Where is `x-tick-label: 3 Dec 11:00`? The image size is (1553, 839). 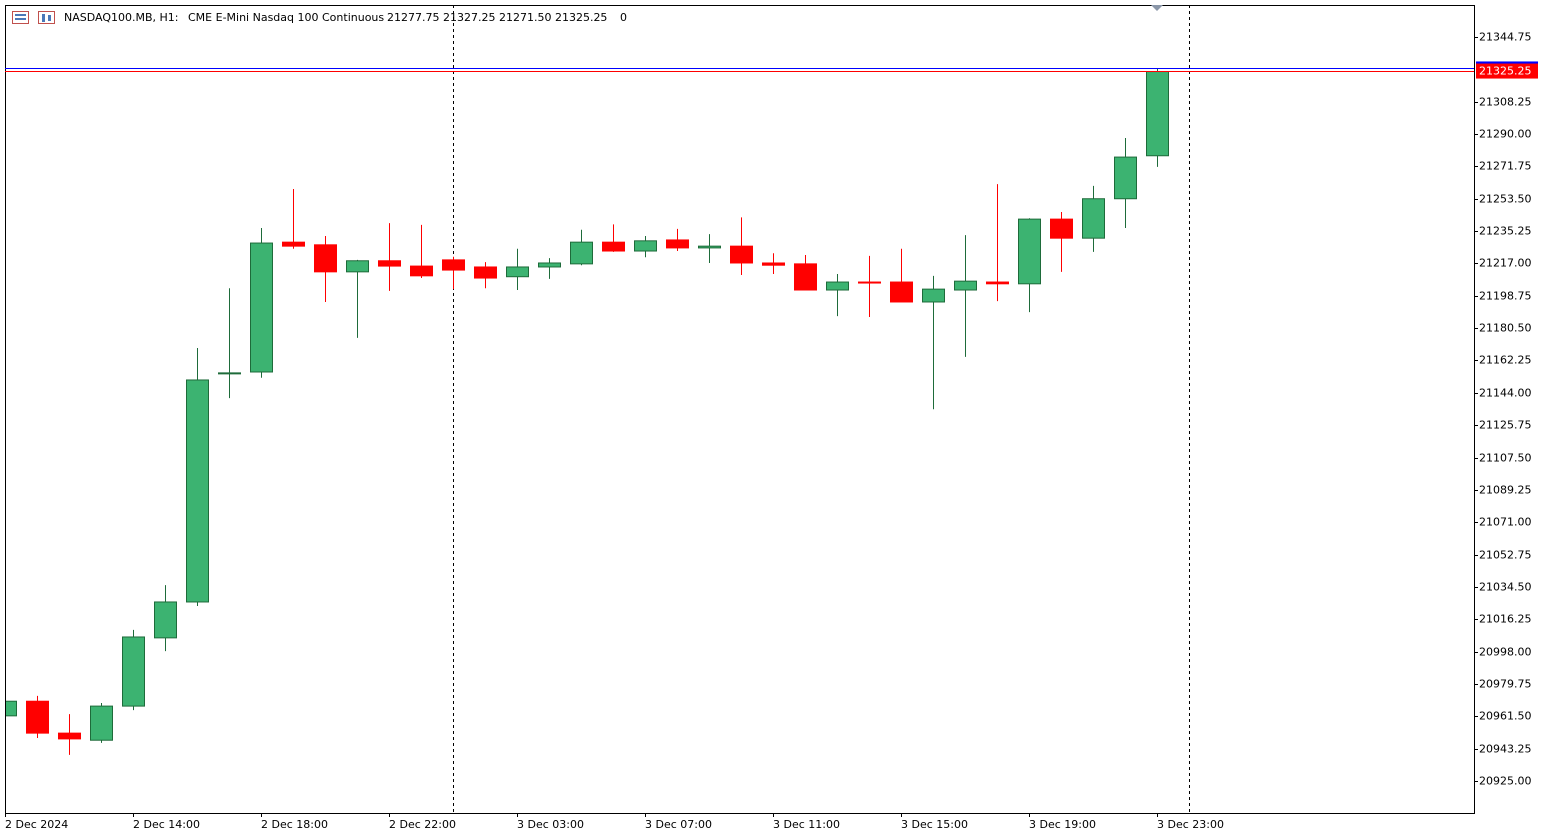 x-tick-label: 3 Dec 11:00 is located at coordinates (806, 824).